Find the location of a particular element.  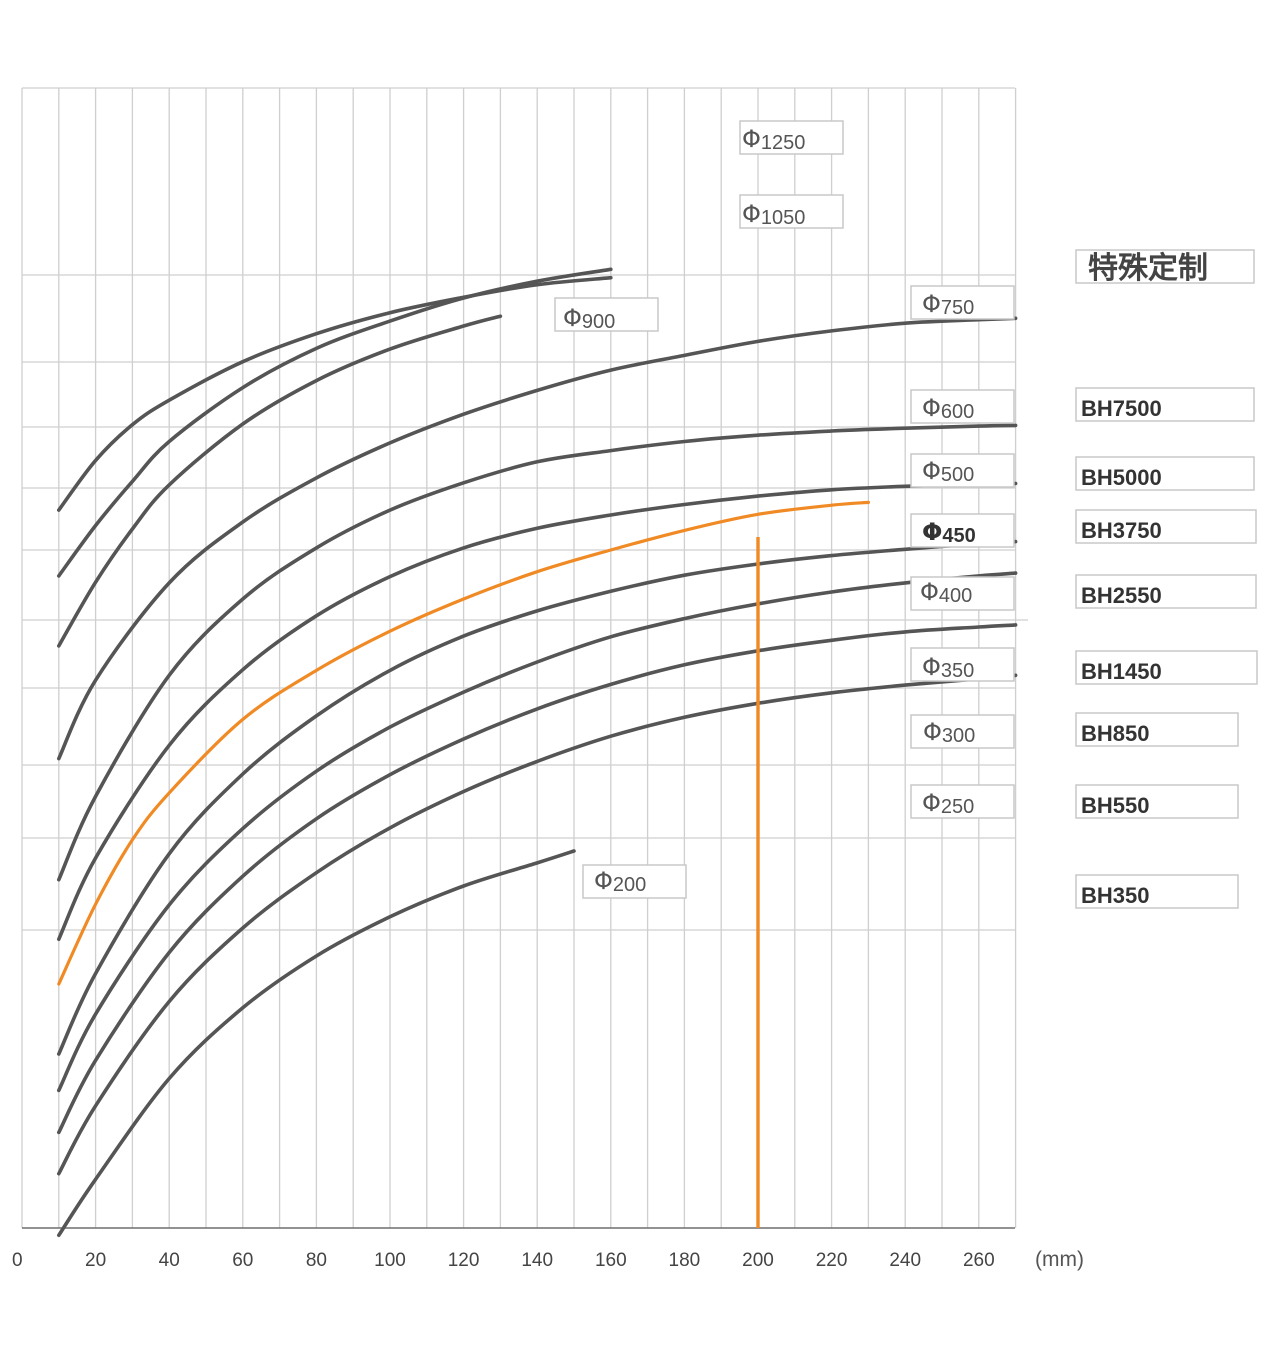

phi-number: 300 is located at coordinates (958, 736).